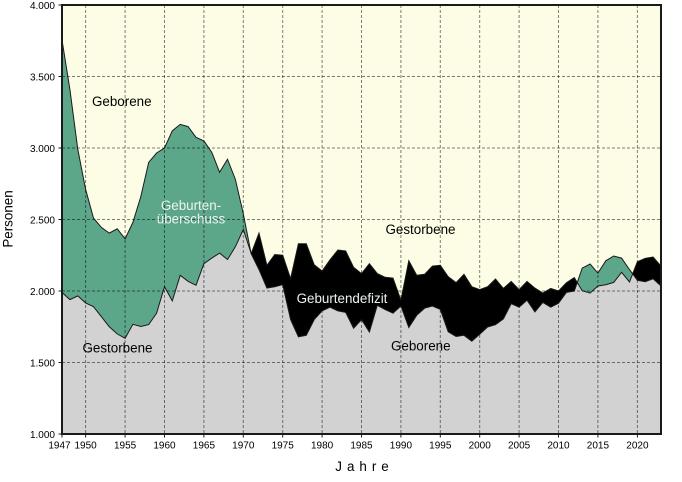 The height and width of the screenshot is (482, 682). I want to click on svg-text: Jahre, so click(364, 466).